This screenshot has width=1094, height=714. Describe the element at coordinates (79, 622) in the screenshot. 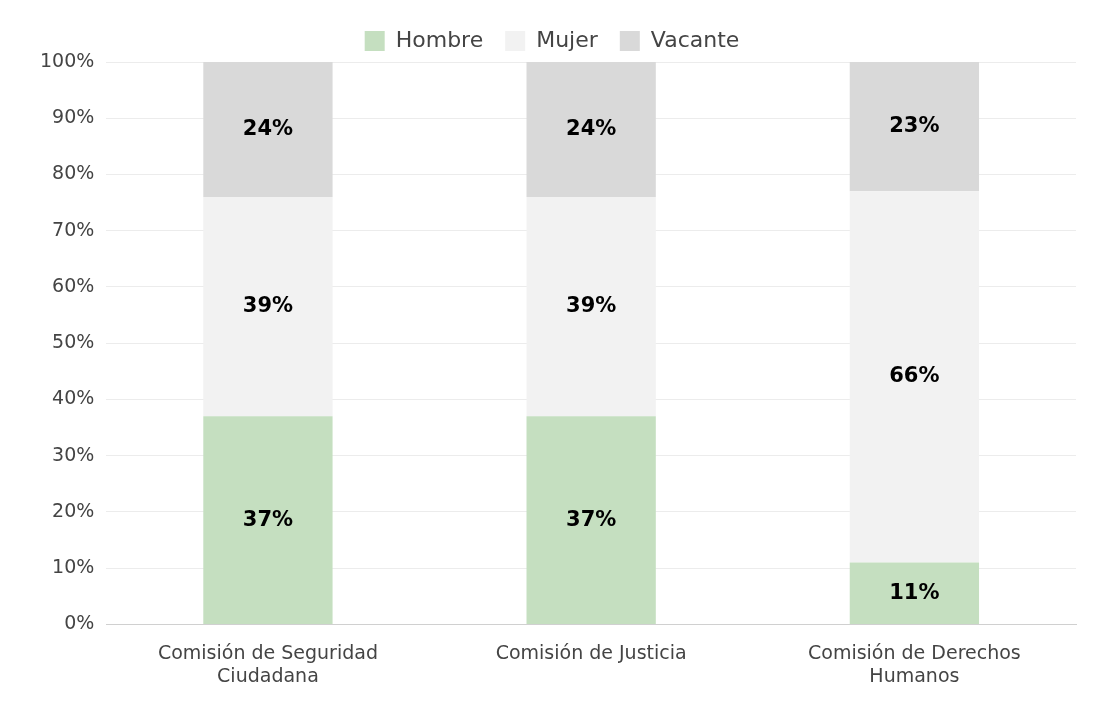

I see `y-tick-label: 0%` at that location.